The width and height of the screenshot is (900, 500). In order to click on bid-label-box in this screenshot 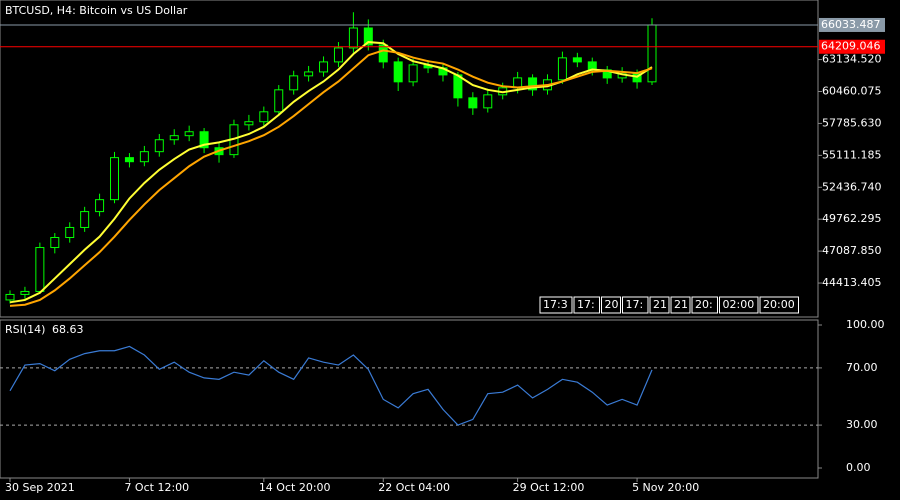, I will do `click(852, 24)`.